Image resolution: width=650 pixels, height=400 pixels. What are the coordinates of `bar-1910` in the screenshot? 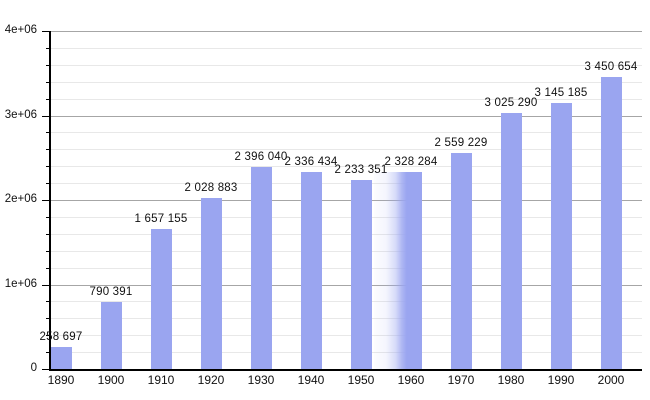 It's located at (161, 298).